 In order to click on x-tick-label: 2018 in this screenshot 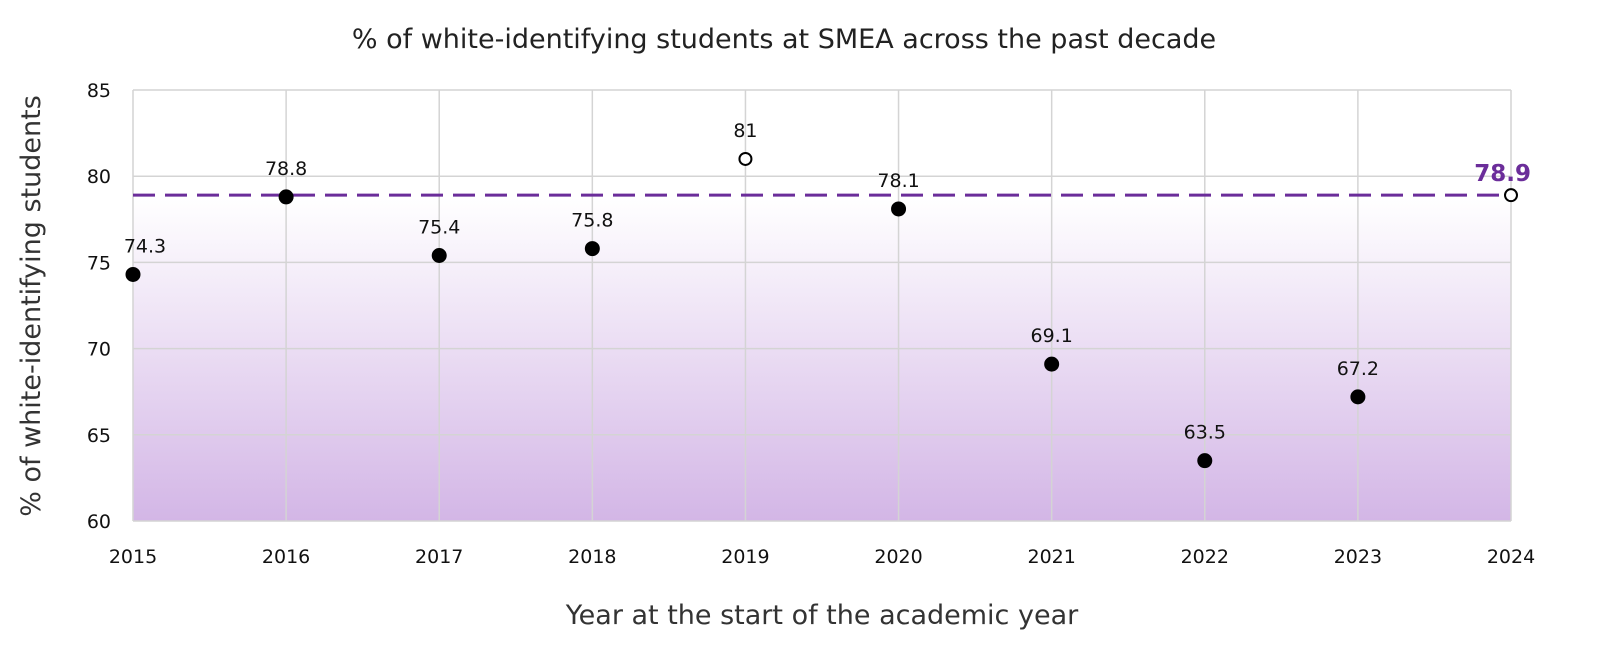, I will do `click(592, 557)`.